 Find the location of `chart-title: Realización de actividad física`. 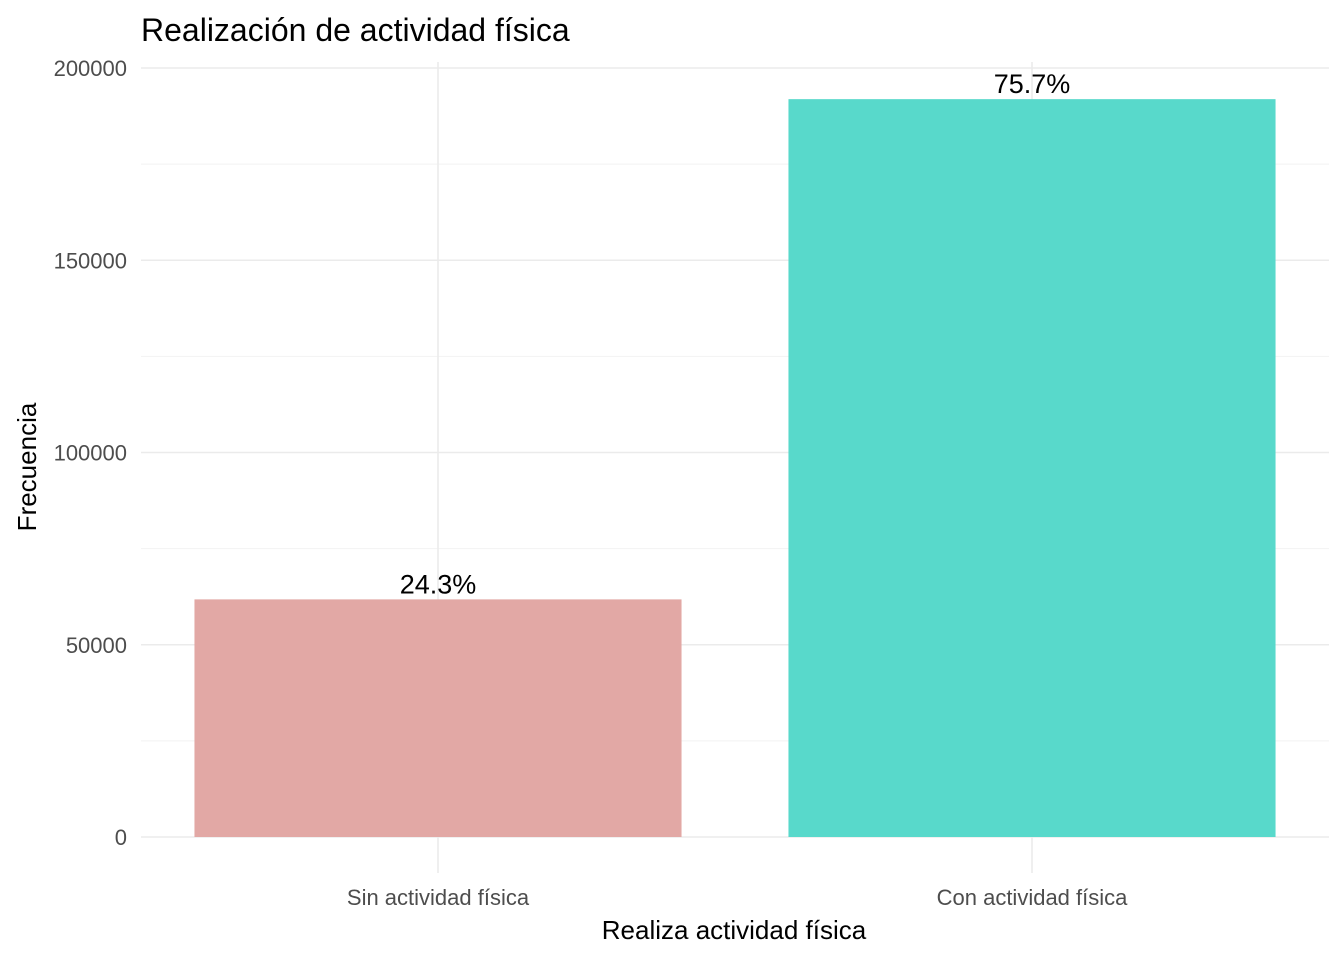

chart-title: Realización de actividad física is located at coordinates (355, 30).